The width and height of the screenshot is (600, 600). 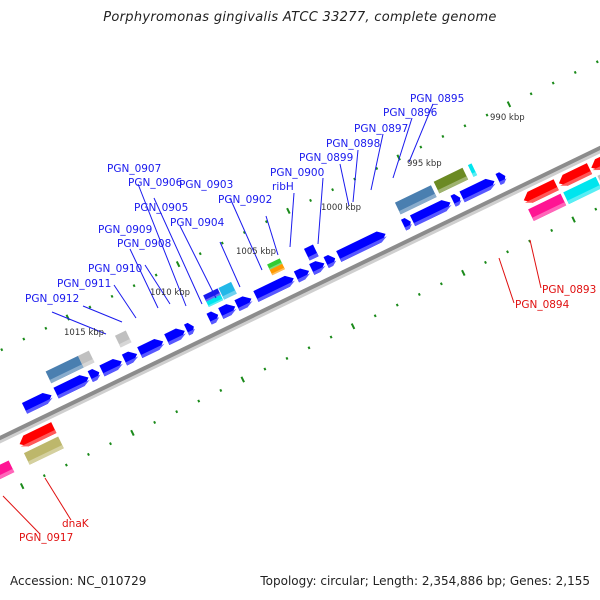 What do you see at coordinates (326, 158) in the screenshot?
I see `gene-label-pgn_0899: PGN_0899` at bounding box center [326, 158].